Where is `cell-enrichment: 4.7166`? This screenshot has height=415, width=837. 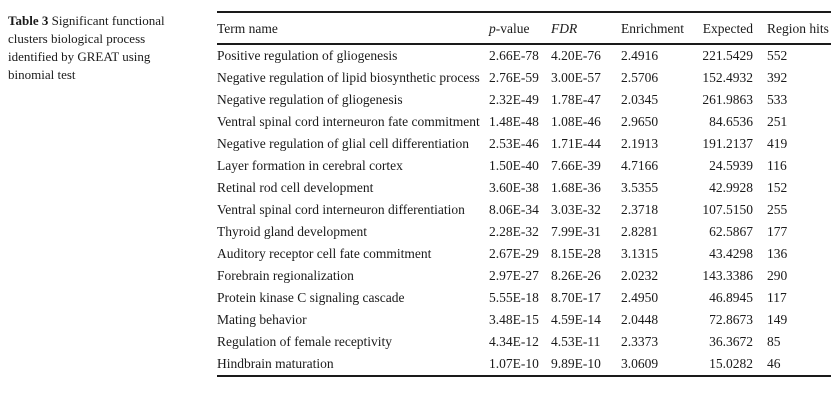 cell-enrichment: 4.7166 is located at coordinates (640, 165).